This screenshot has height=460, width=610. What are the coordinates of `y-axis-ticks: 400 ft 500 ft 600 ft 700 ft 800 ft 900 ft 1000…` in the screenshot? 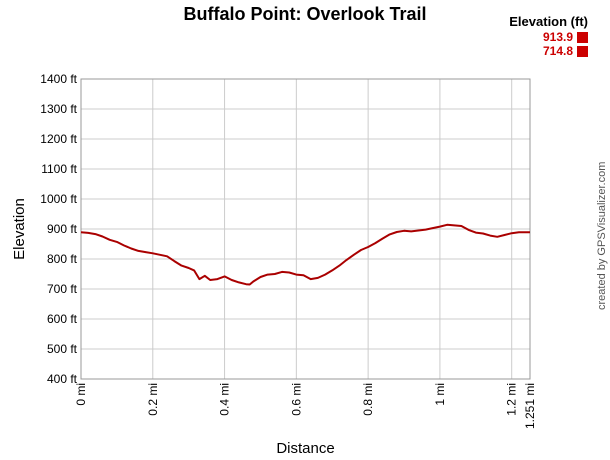 It's located at (58, 229).